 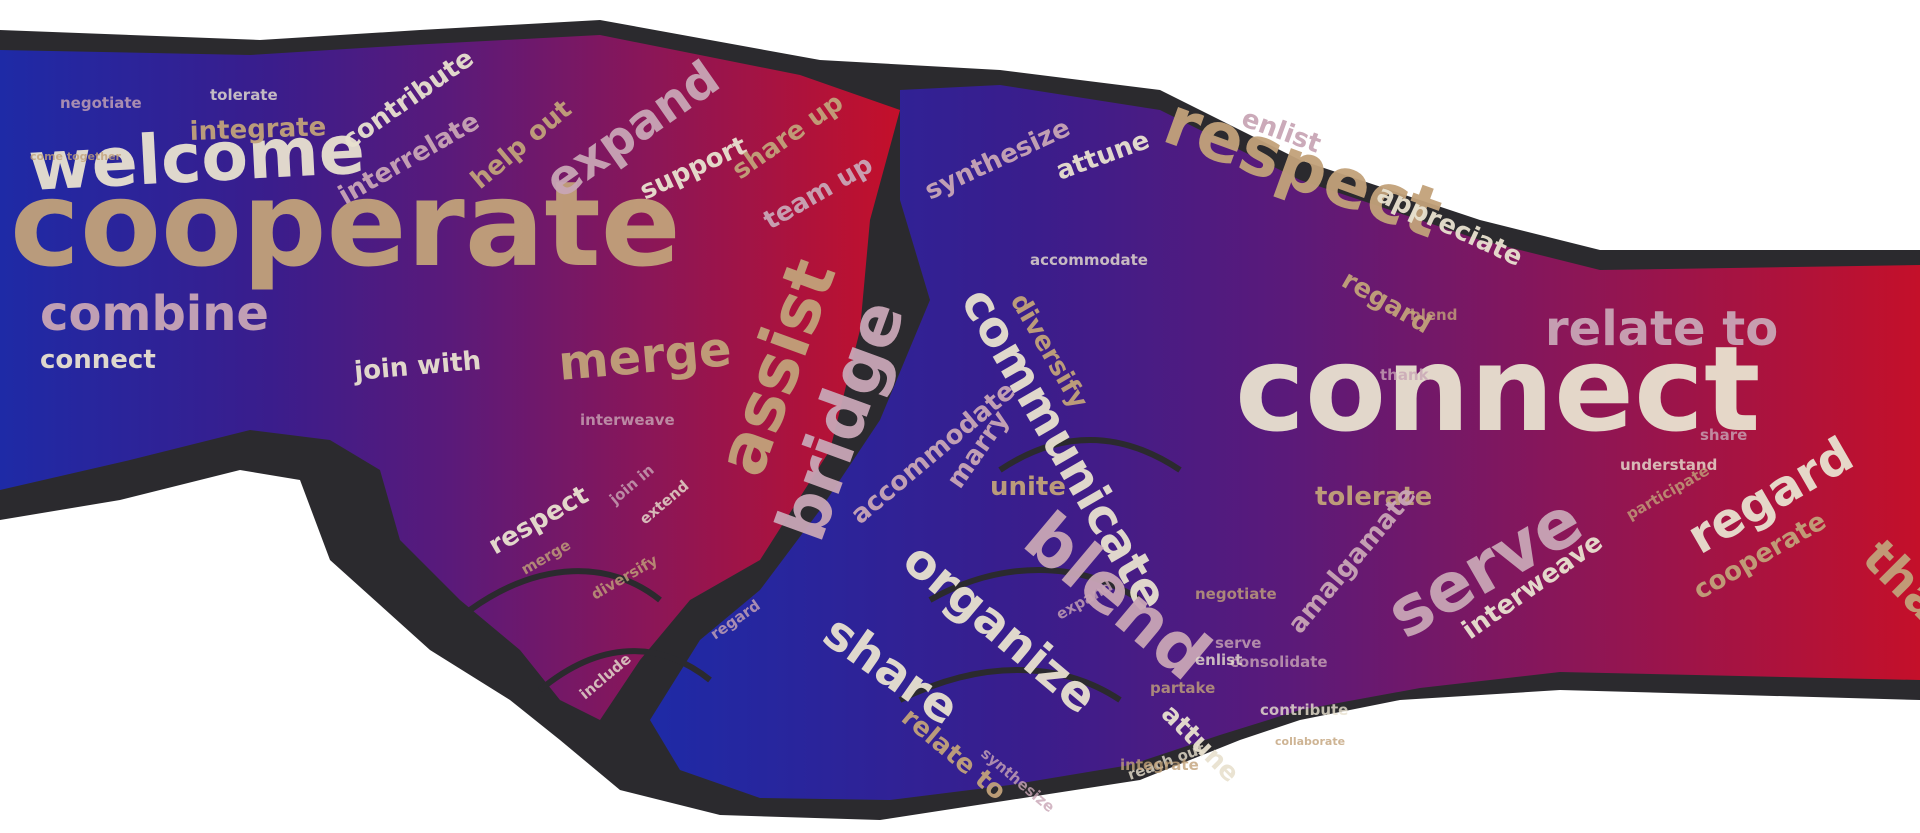 What do you see at coordinates (1279, 662) in the screenshot?
I see `cloud-word: consolidate` at bounding box center [1279, 662].